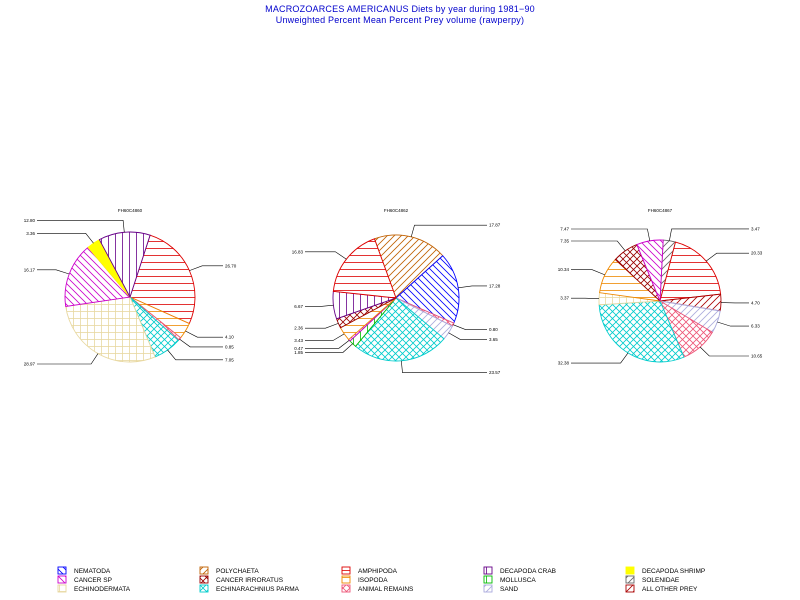 The width and height of the screenshot is (800, 600). What do you see at coordinates (30, 233) in the screenshot?
I see `slice-value-label: 3.36` at bounding box center [30, 233].